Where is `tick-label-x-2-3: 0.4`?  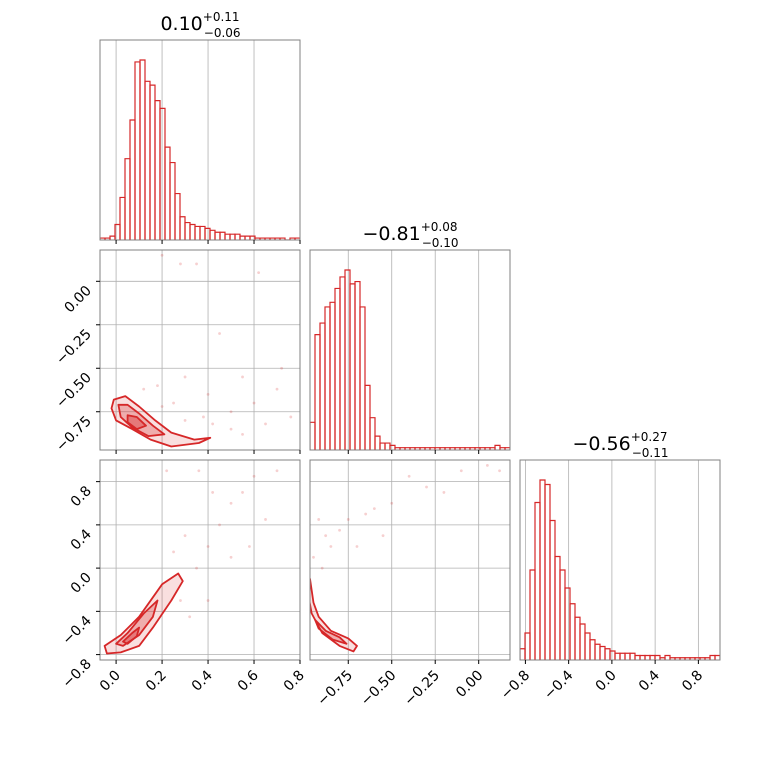
tick-label-x-2-3: 0.4 is located at coordinates (649, 680).